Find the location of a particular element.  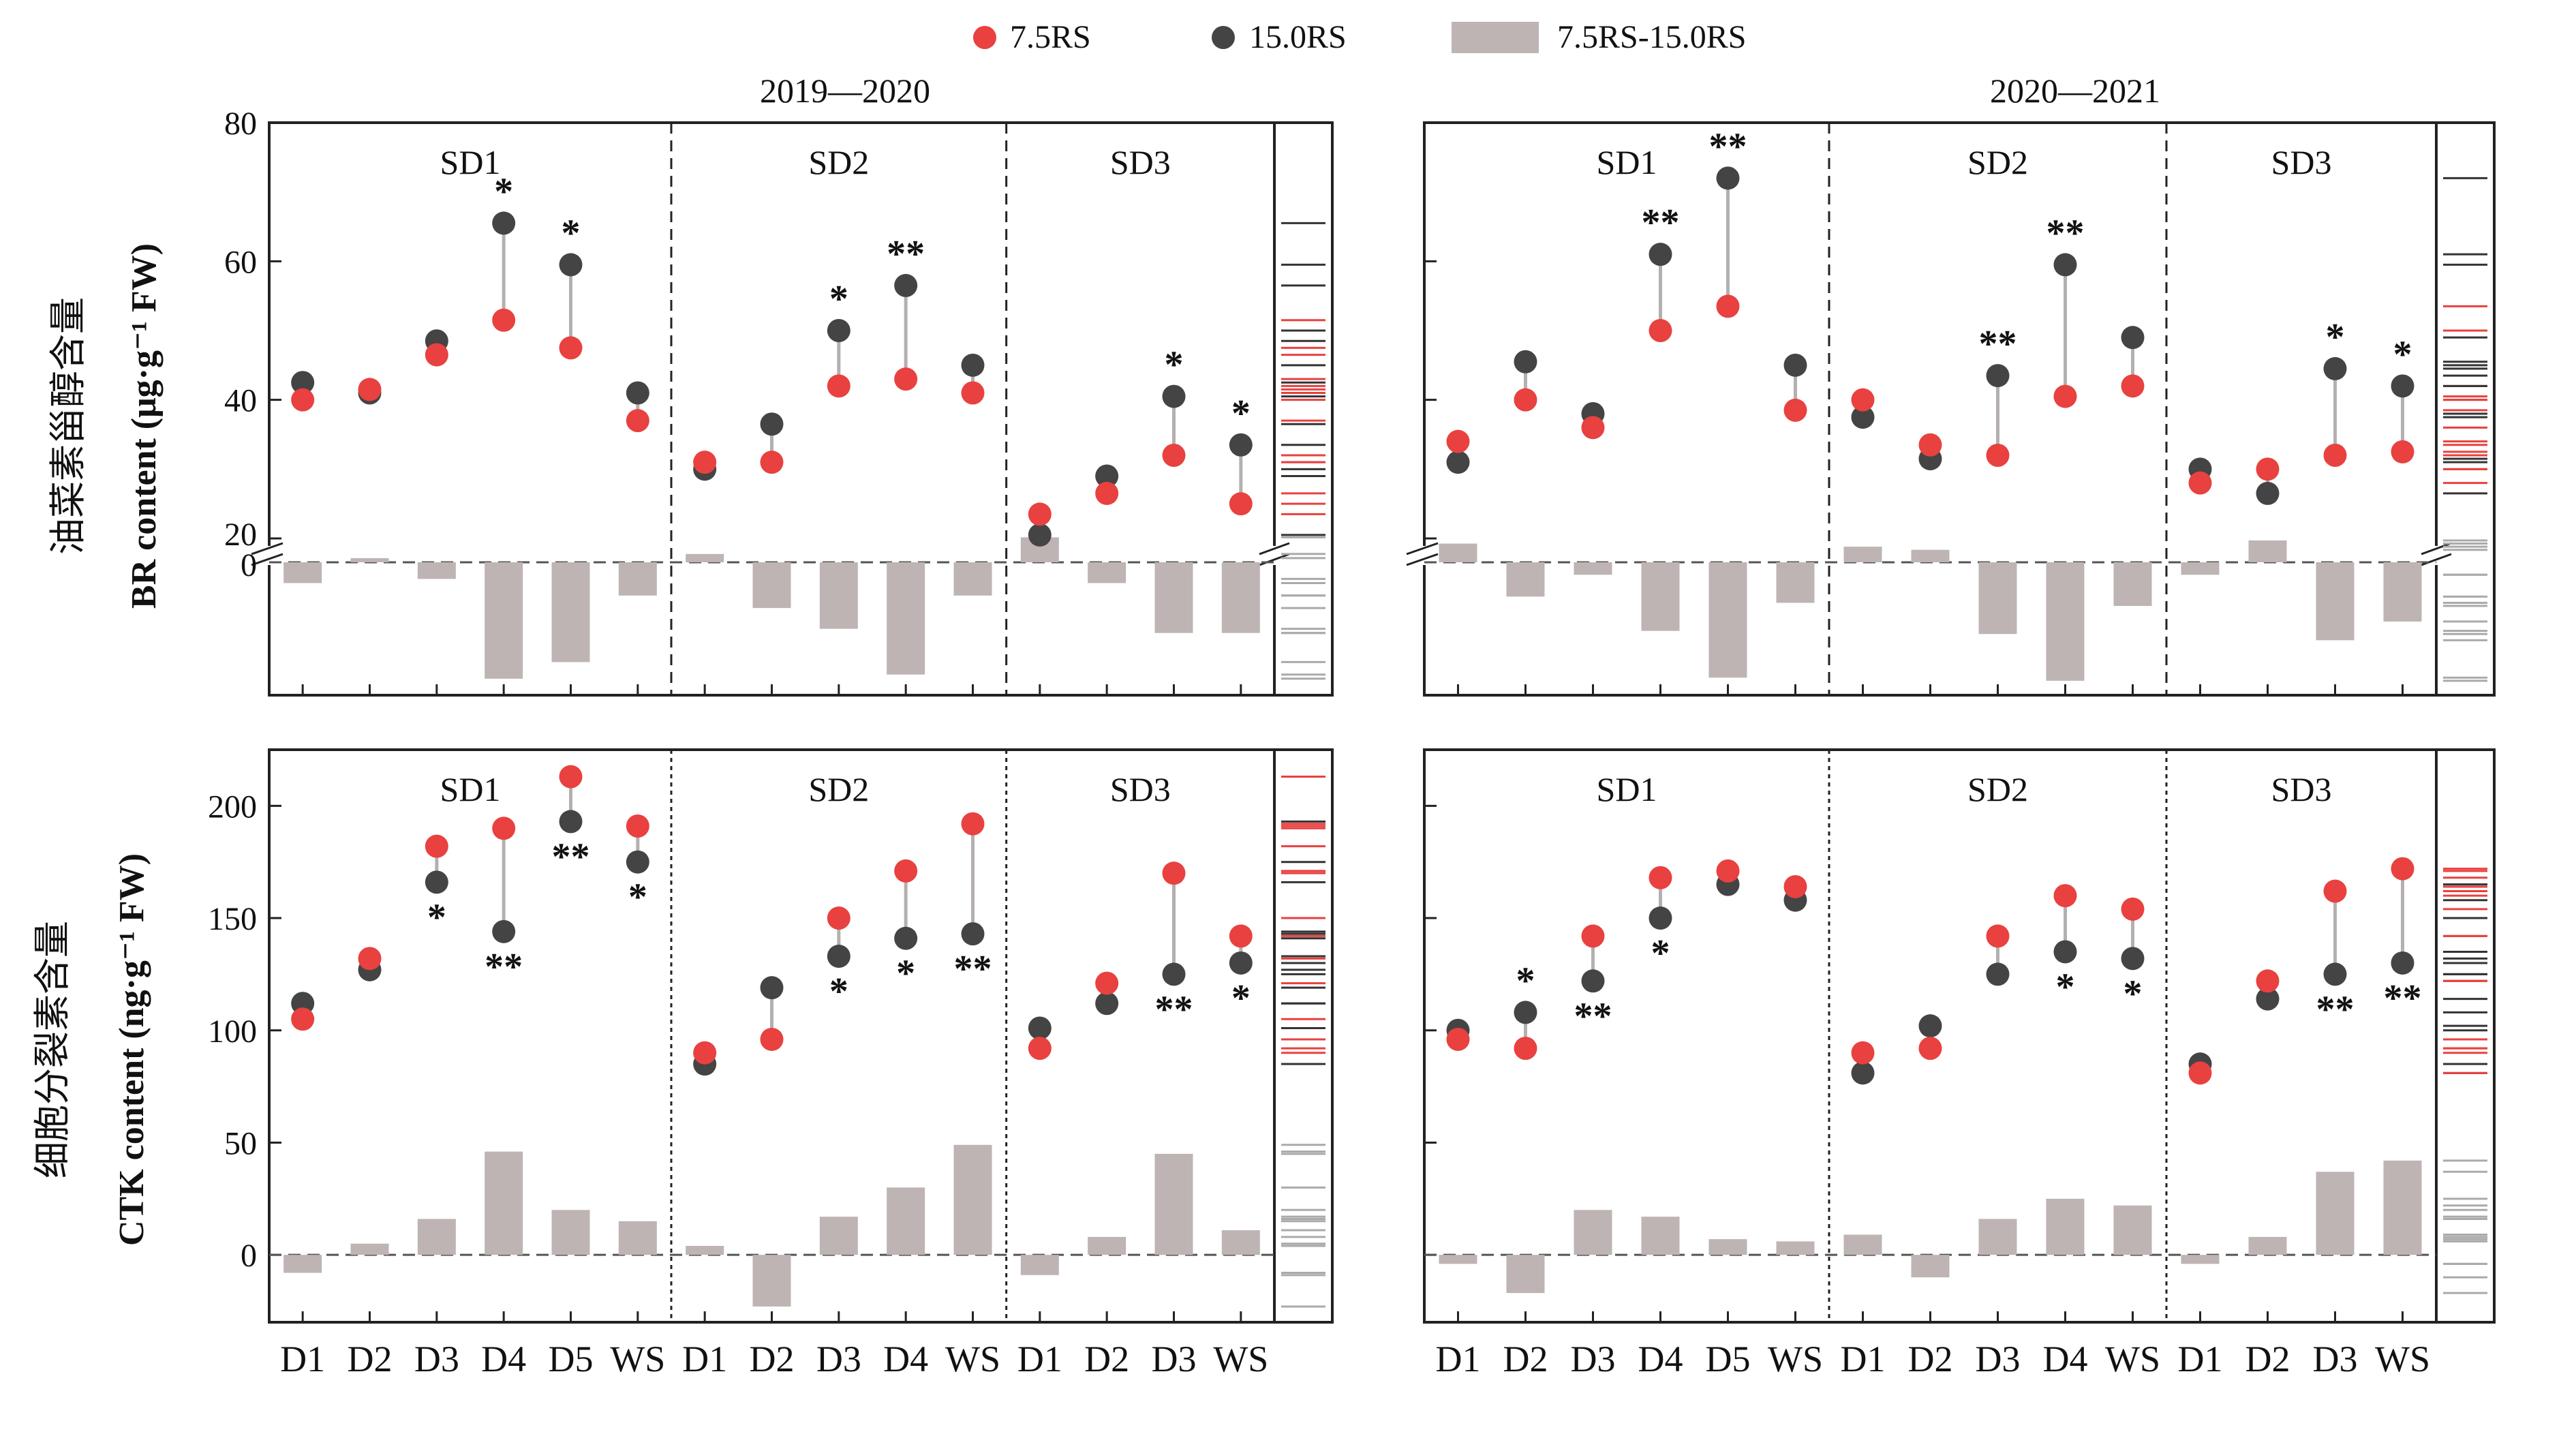

y-title-ctk-en: CTK content (ng·g⁻¹ FW) is located at coordinates (131, 1049).